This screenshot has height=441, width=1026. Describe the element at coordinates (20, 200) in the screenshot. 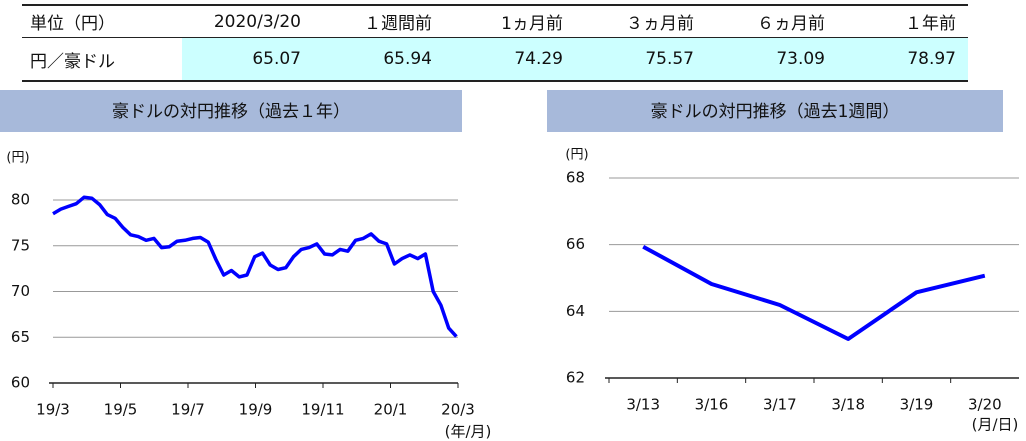

I see `y-tick-label: 80` at that location.